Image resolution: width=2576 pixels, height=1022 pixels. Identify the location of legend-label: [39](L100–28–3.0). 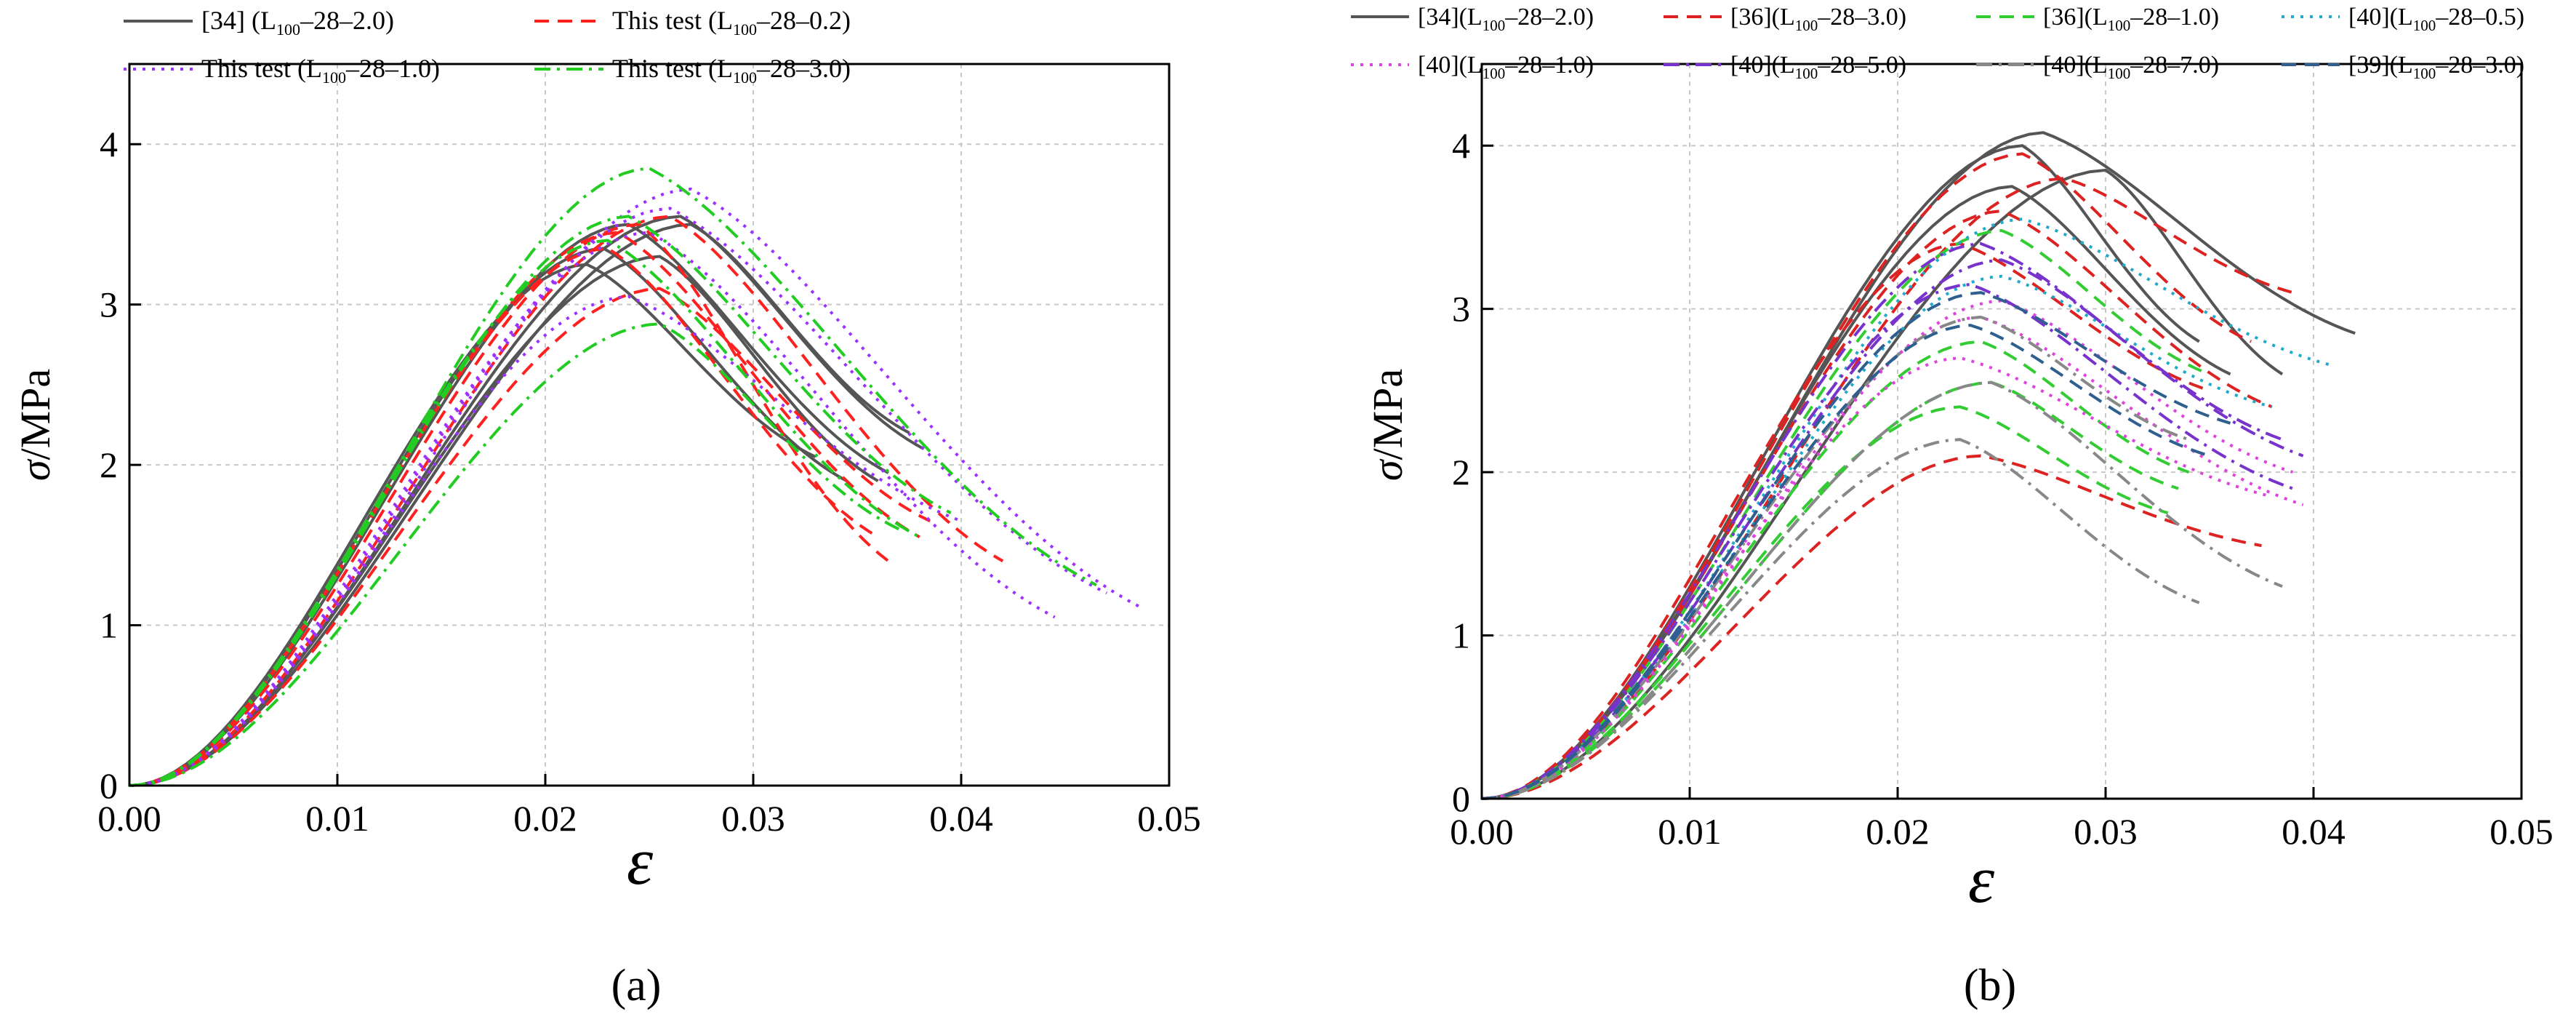
(2436, 67).